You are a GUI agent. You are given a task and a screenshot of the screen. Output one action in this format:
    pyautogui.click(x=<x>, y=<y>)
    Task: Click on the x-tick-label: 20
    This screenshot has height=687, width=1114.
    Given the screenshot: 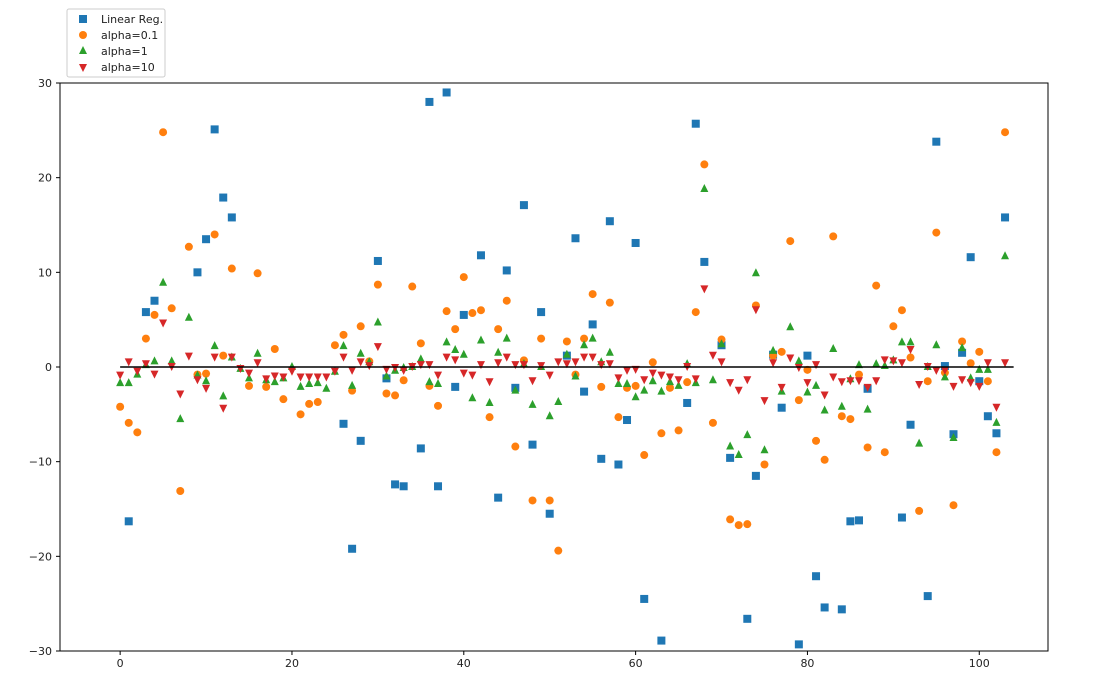 What is the action you would take?
    pyautogui.click(x=292, y=663)
    